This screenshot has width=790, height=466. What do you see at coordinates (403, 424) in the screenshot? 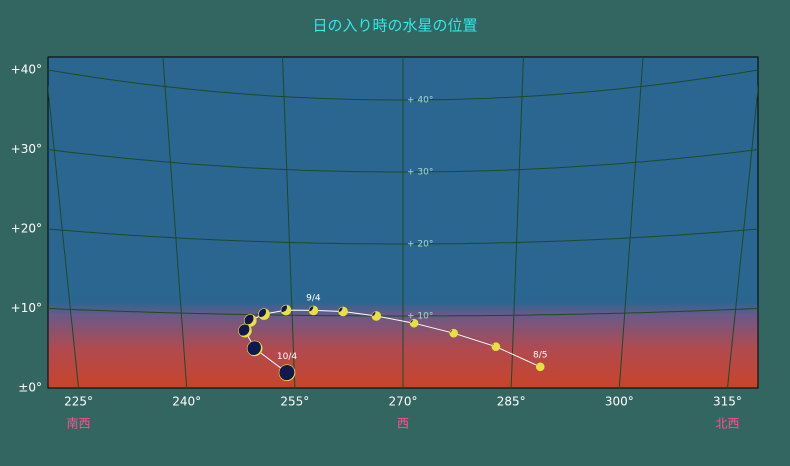
I see `direction-label: 西` at bounding box center [403, 424].